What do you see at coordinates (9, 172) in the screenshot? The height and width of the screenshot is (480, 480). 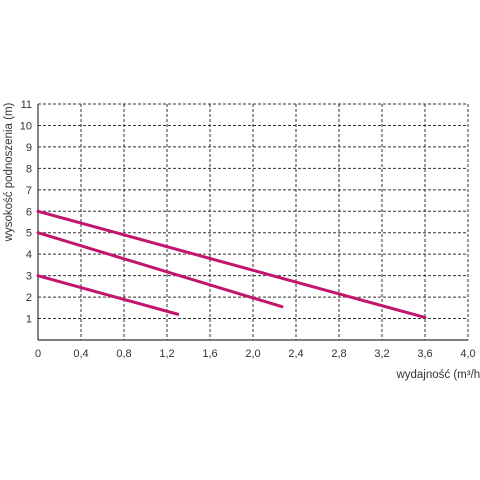 I see `y-axis-label: wysokość podnoszenia (m)` at bounding box center [9, 172].